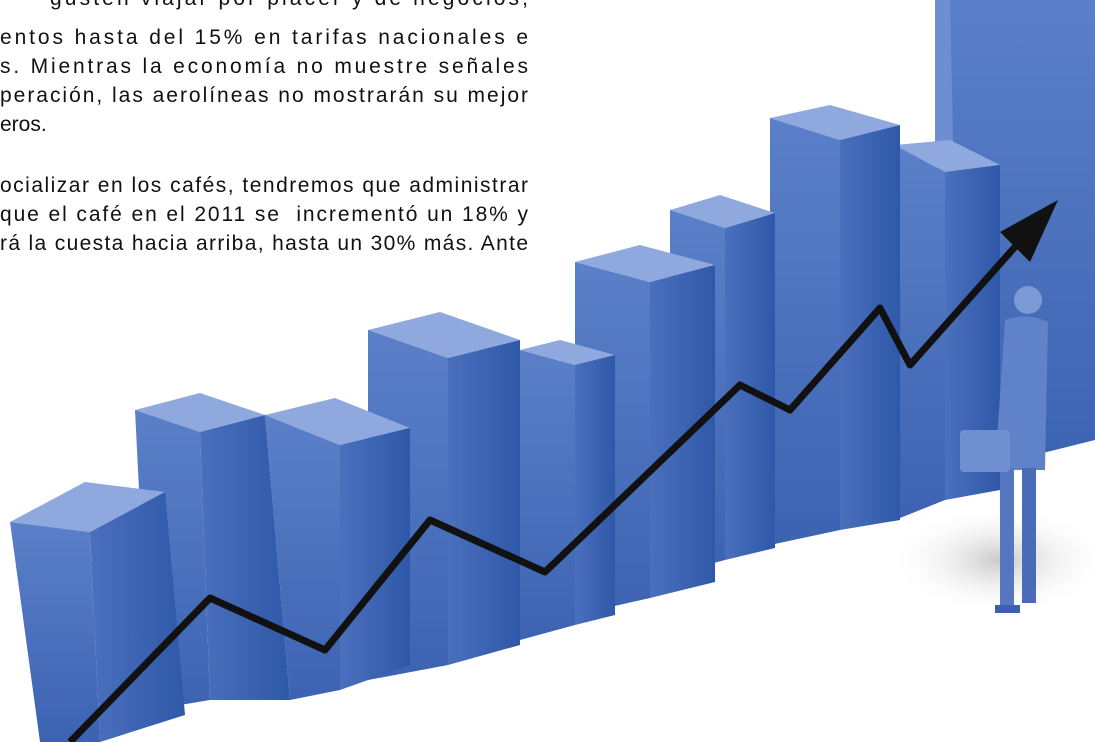  What do you see at coordinates (23, 124) in the screenshot?
I see `text-line: eros.` at bounding box center [23, 124].